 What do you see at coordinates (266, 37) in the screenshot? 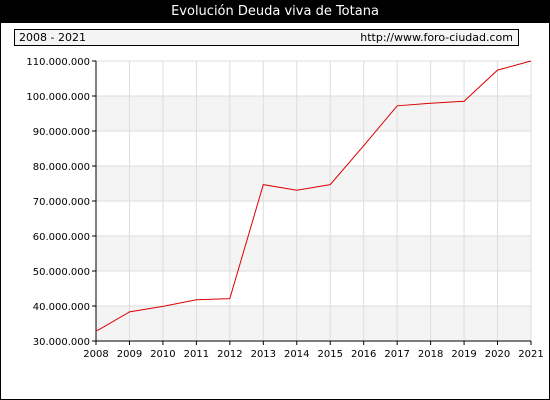
I see `info-bar: 2008 - 2021 http://www.foro-ciudad.com` at bounding box center [266, 37].